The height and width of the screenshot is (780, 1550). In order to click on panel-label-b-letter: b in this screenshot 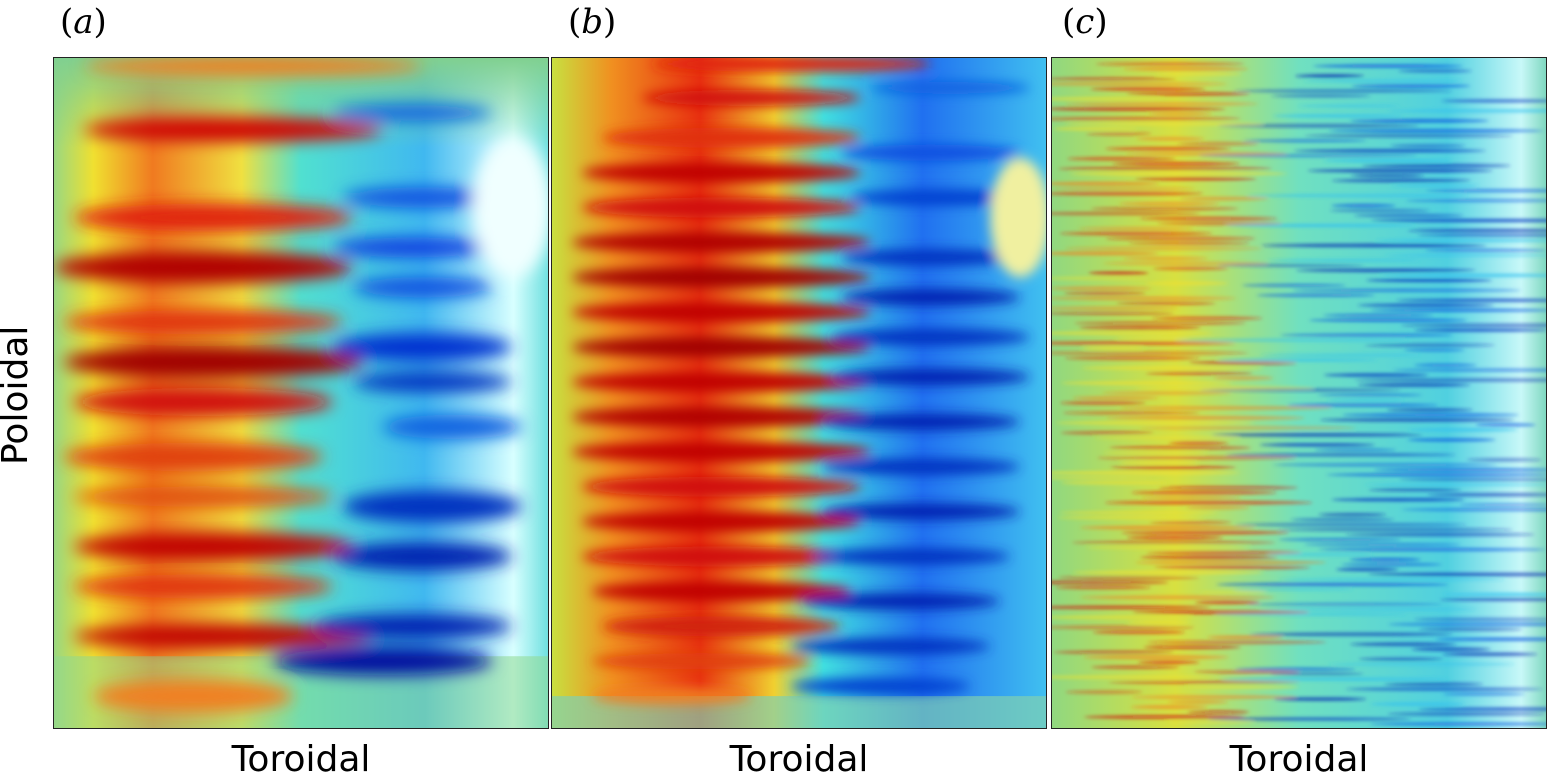, I will do `click(592, 22)`.